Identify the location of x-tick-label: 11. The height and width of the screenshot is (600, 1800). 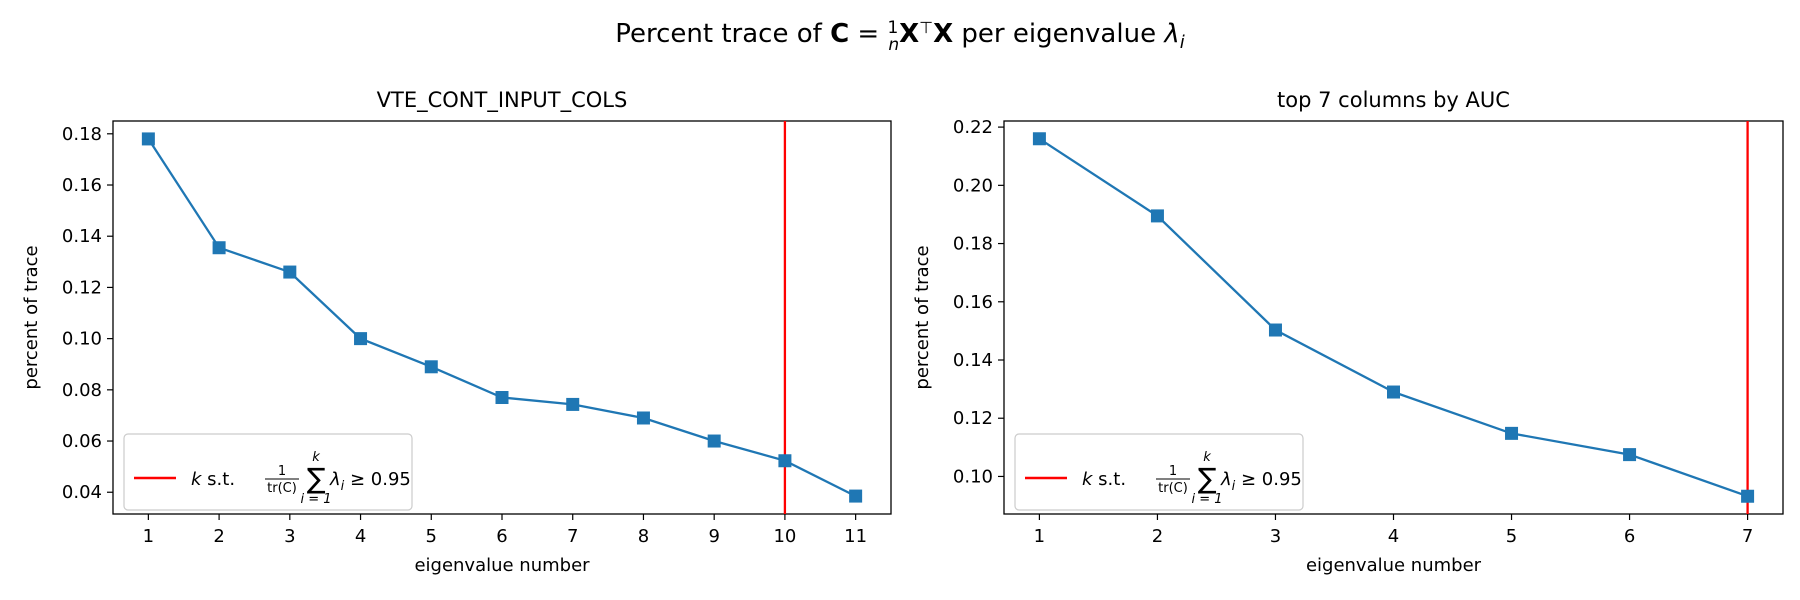
(855, 536).